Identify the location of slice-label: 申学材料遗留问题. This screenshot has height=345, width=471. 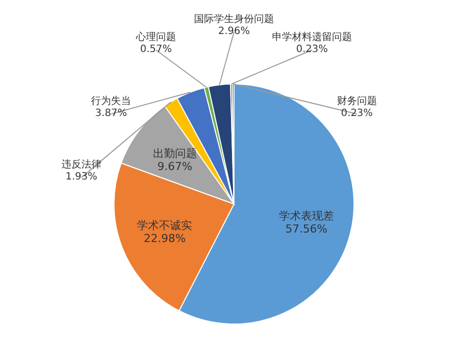
(312, 37).